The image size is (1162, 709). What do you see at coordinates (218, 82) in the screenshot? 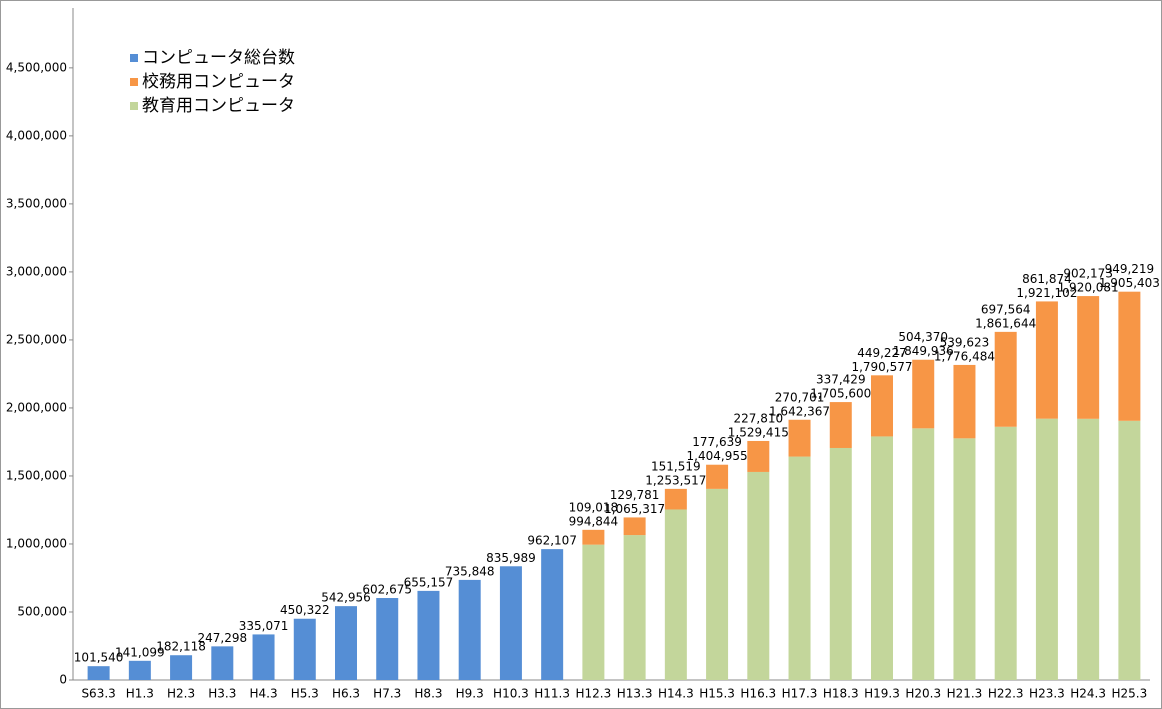
I see `legend-label: 校務用コンピュータ` at bounding box center [218, 82].